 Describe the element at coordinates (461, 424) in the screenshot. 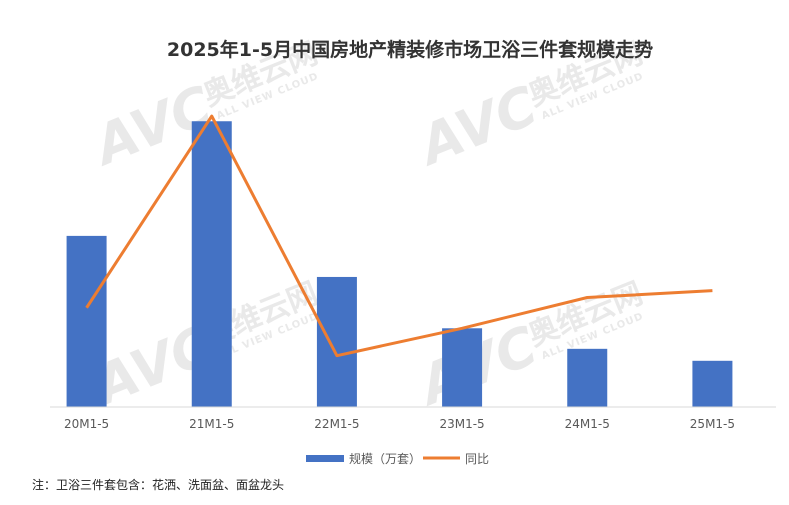

I see `x-tick-label: 23M1-5` at that location.